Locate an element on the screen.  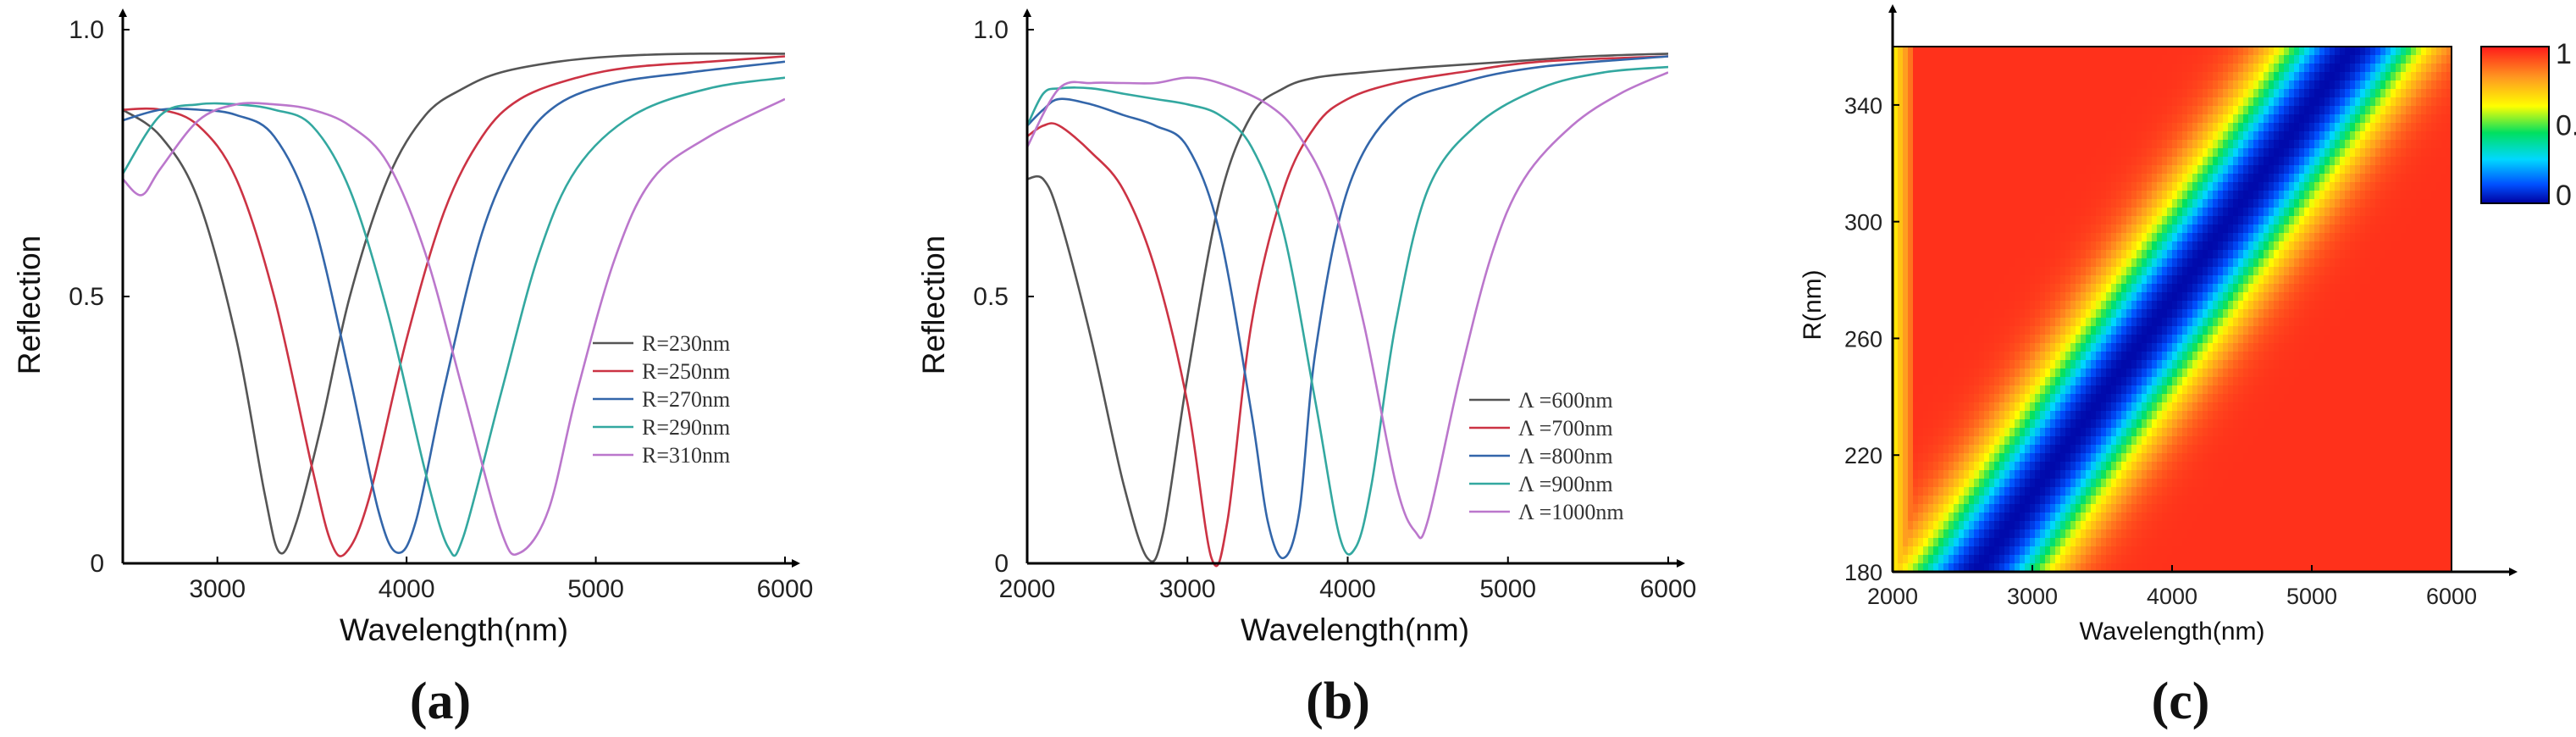
legend-entry-3: Λ =800nm is located at coordinates (1565, 456).